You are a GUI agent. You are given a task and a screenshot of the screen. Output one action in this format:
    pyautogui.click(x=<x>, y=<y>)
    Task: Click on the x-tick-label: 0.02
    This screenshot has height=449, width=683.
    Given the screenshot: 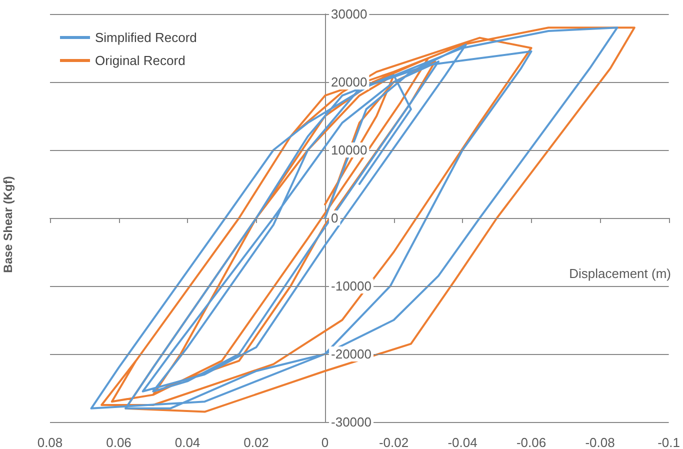 What is the action you would take?
    pyautogui.click(x=256, y=442)
    